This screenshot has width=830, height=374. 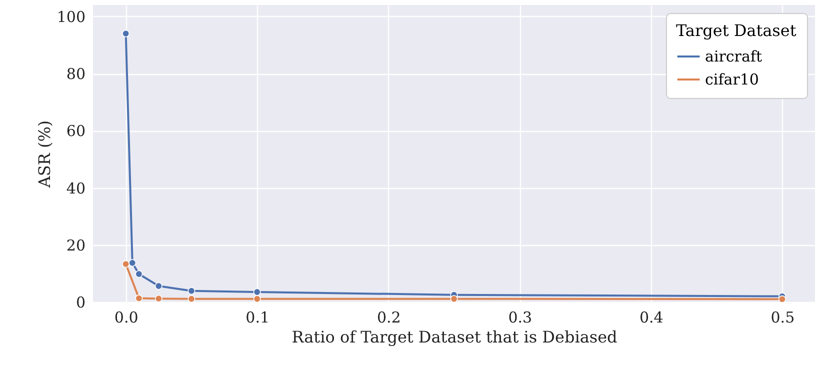 What do you see at coordinates (76, 188) in the screenshot?
I see `y-tick-label: 40` at bounding box center [76, 188].